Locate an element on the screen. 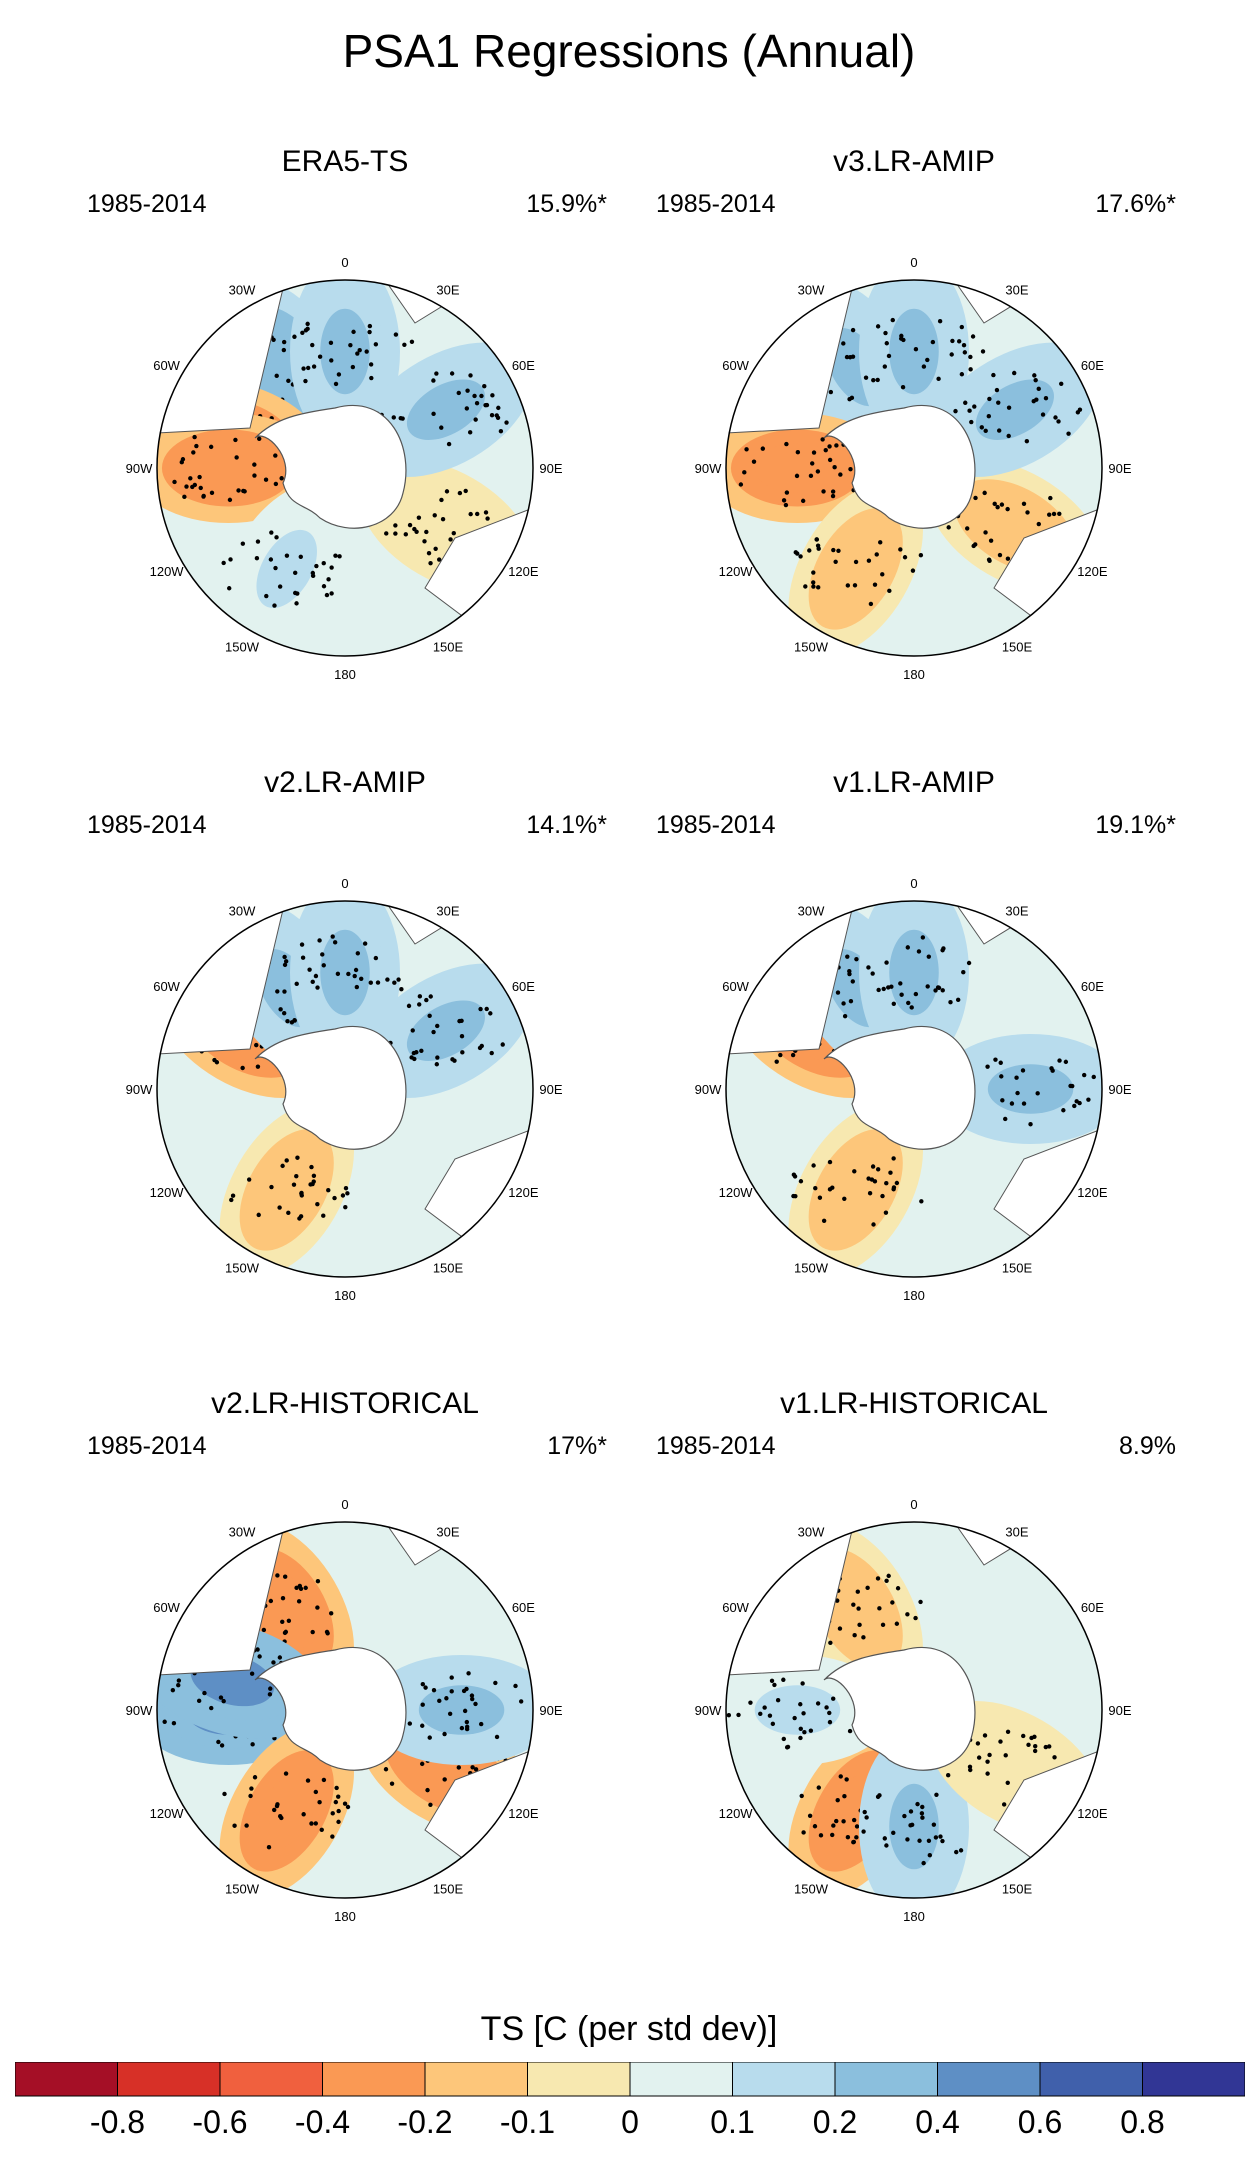 This screenshot has width=1258, height=2162. longitude-label: 90E is located at coordinates (550, 1710).